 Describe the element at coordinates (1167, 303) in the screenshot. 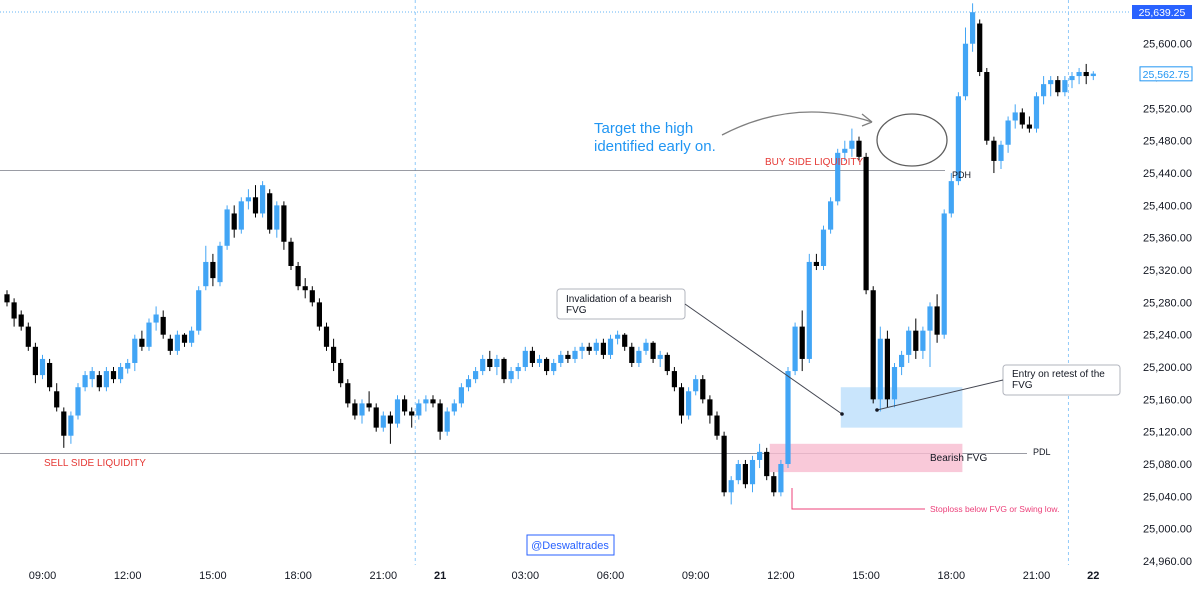

I see `y-tick-label: 25,280.00` at that location.